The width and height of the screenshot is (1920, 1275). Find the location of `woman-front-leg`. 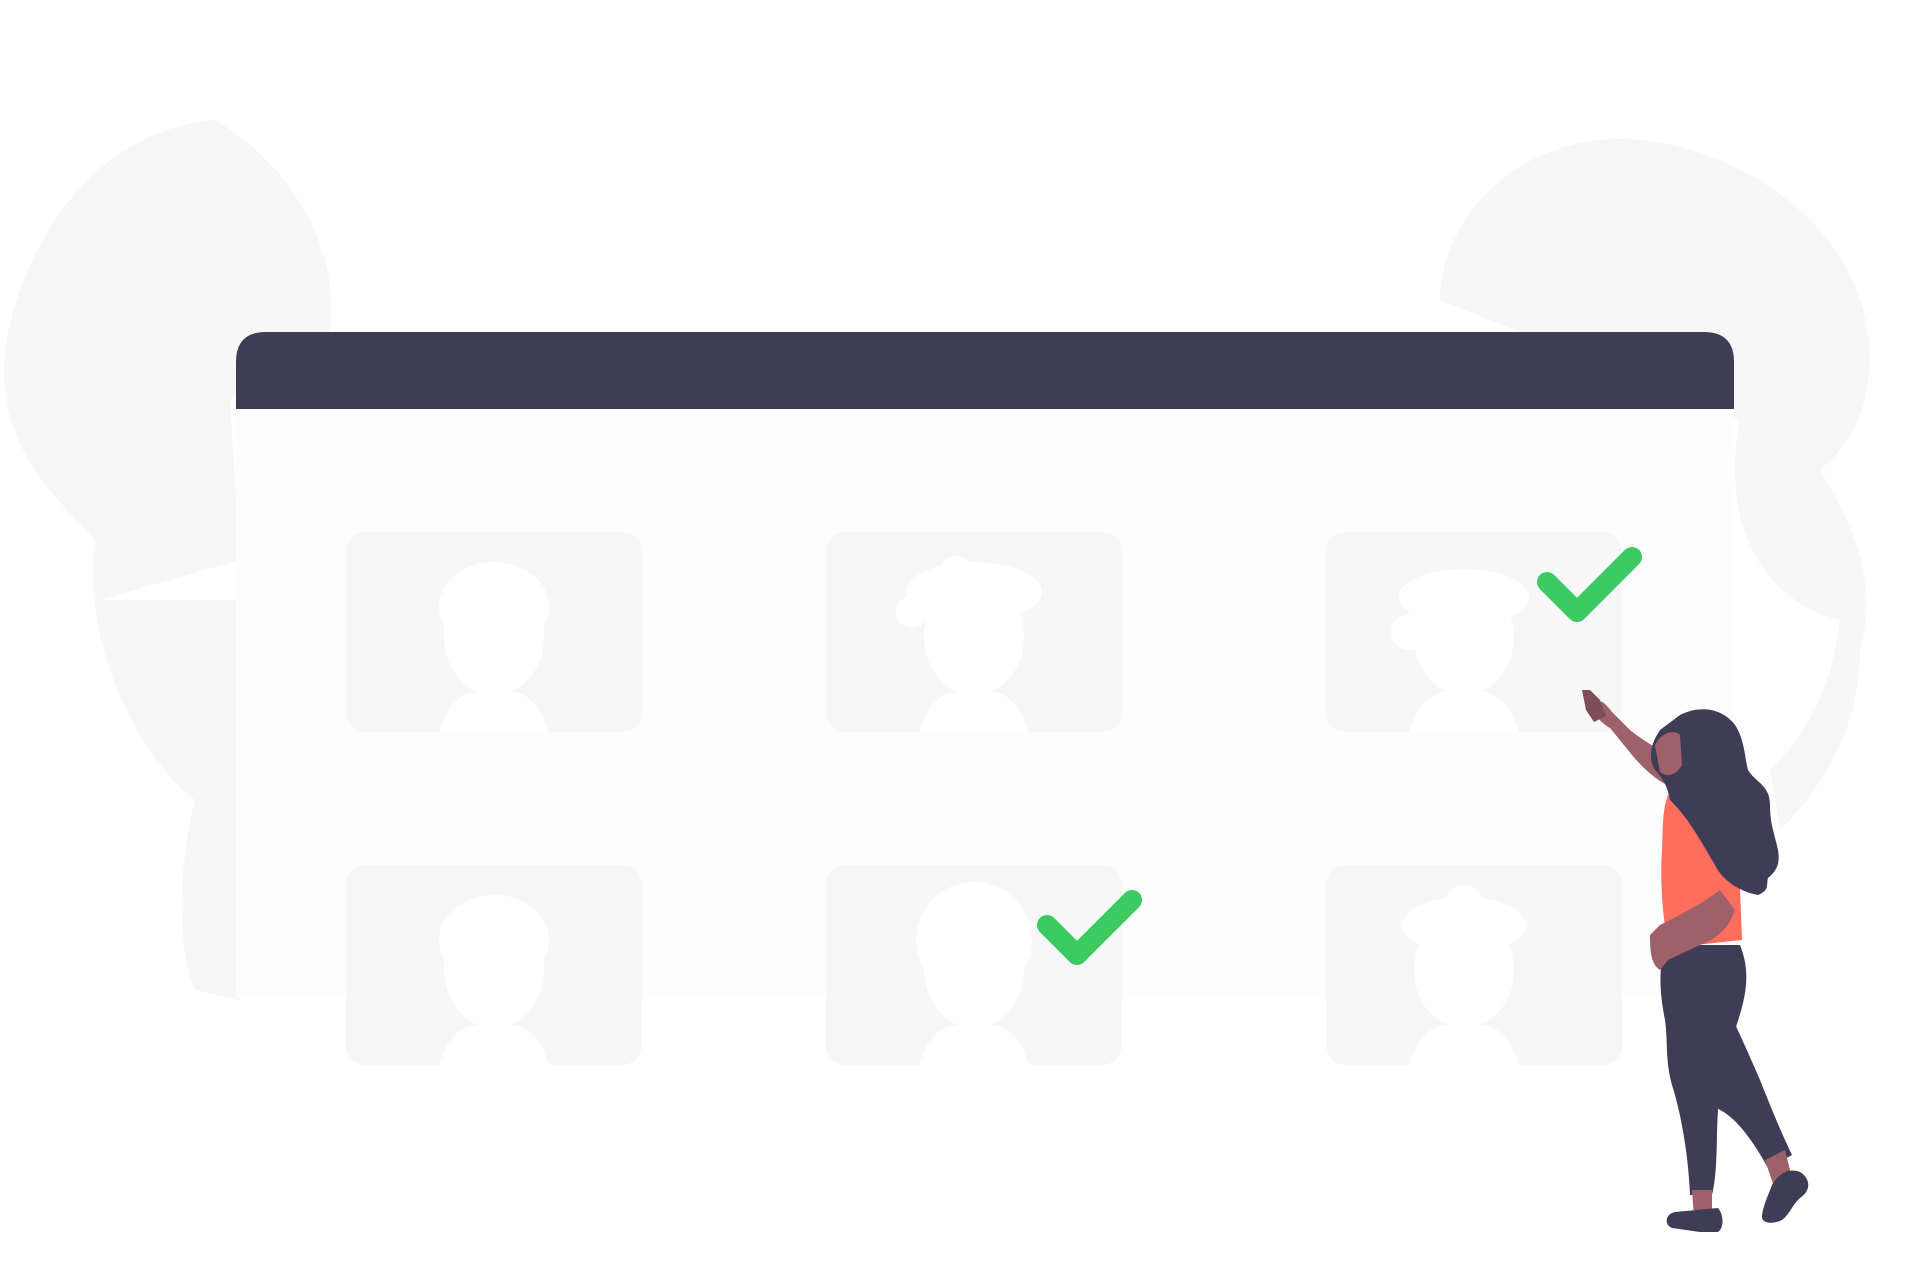

woman-front-leg is located at coordinates (1703, 1070).